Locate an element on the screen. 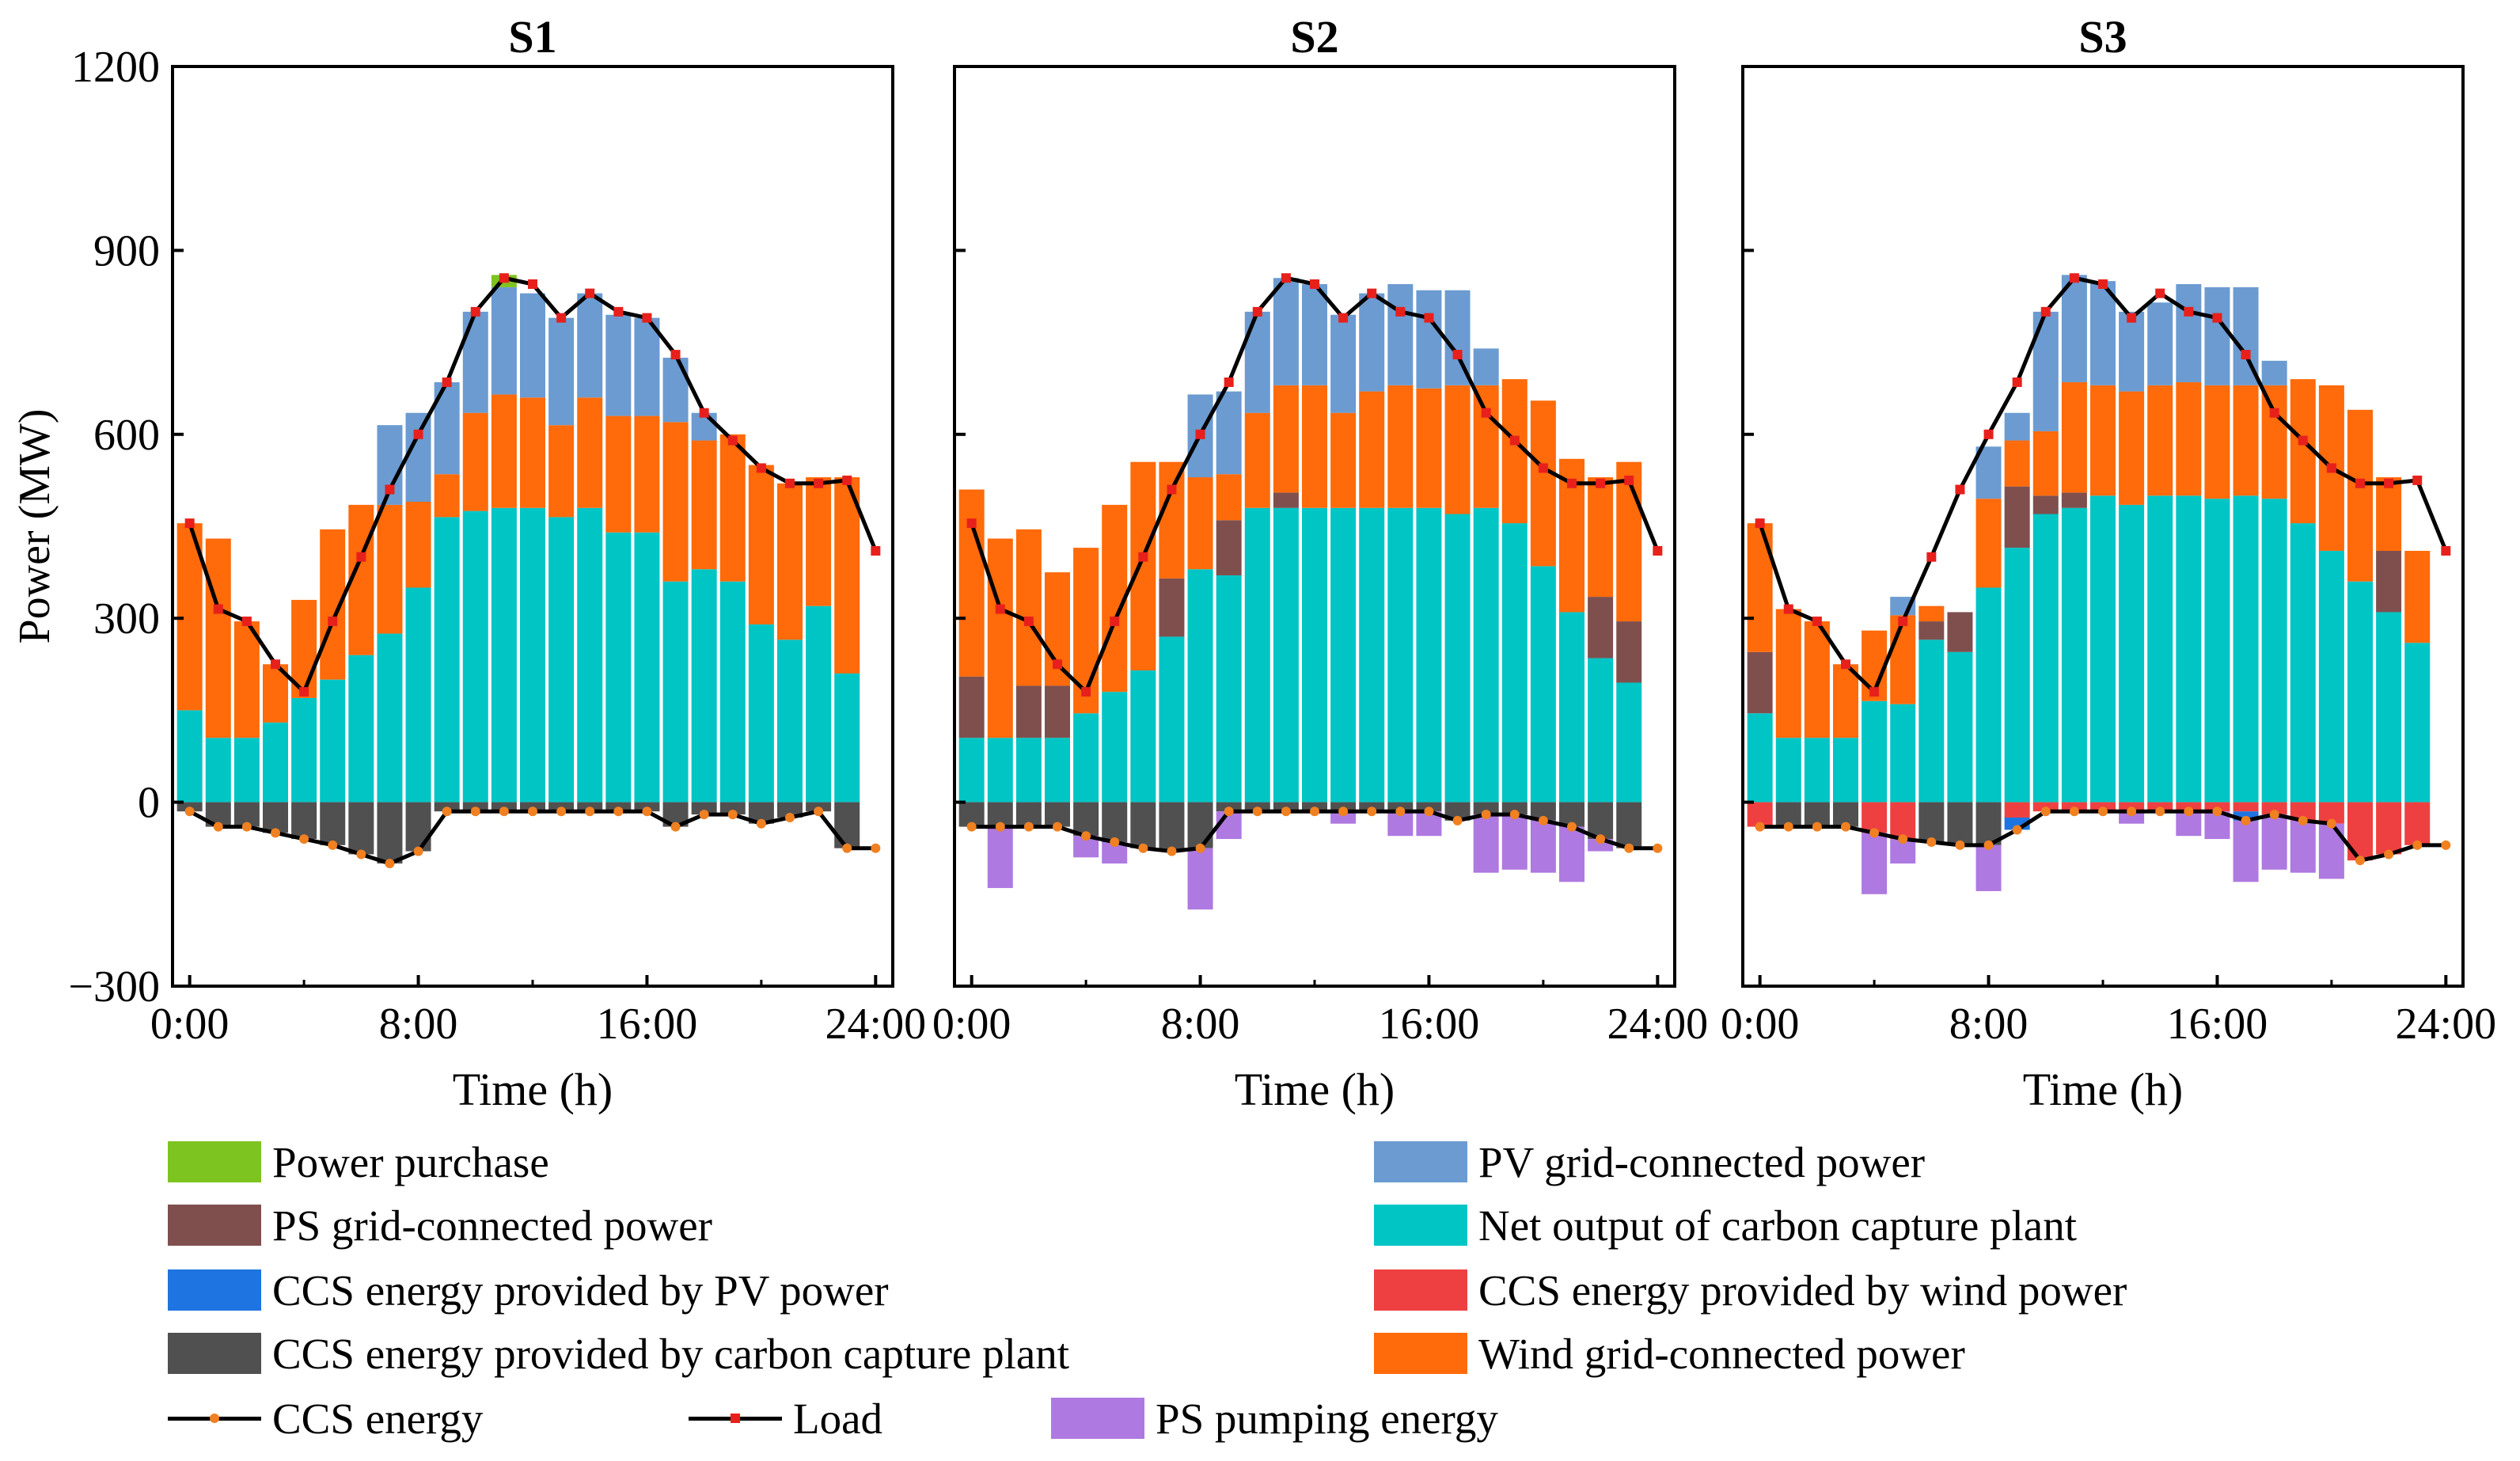 The height and width of the screenshot is (1461, 2520). bar-wind_grid-s3-h16 is located at coordinates (2217, 442).